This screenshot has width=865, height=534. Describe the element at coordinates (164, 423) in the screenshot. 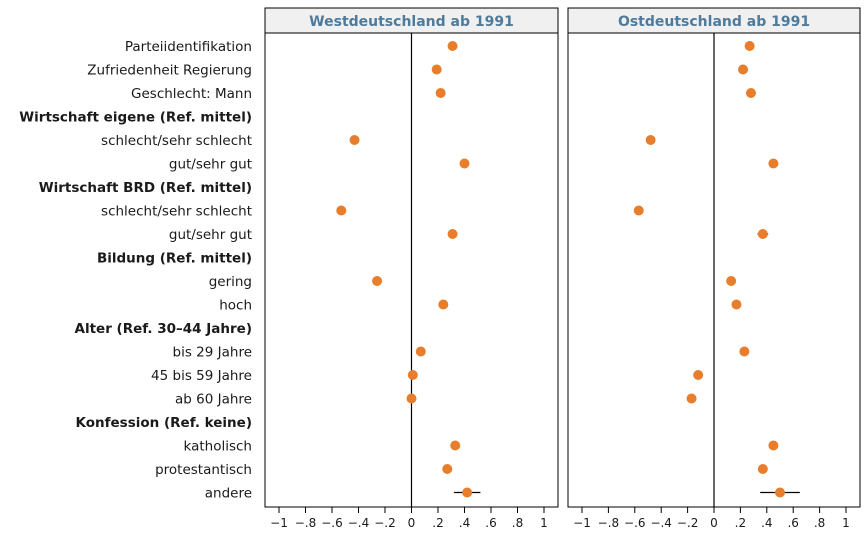

I see `row-header-label: Konfession (Ref. keine)` at that location.